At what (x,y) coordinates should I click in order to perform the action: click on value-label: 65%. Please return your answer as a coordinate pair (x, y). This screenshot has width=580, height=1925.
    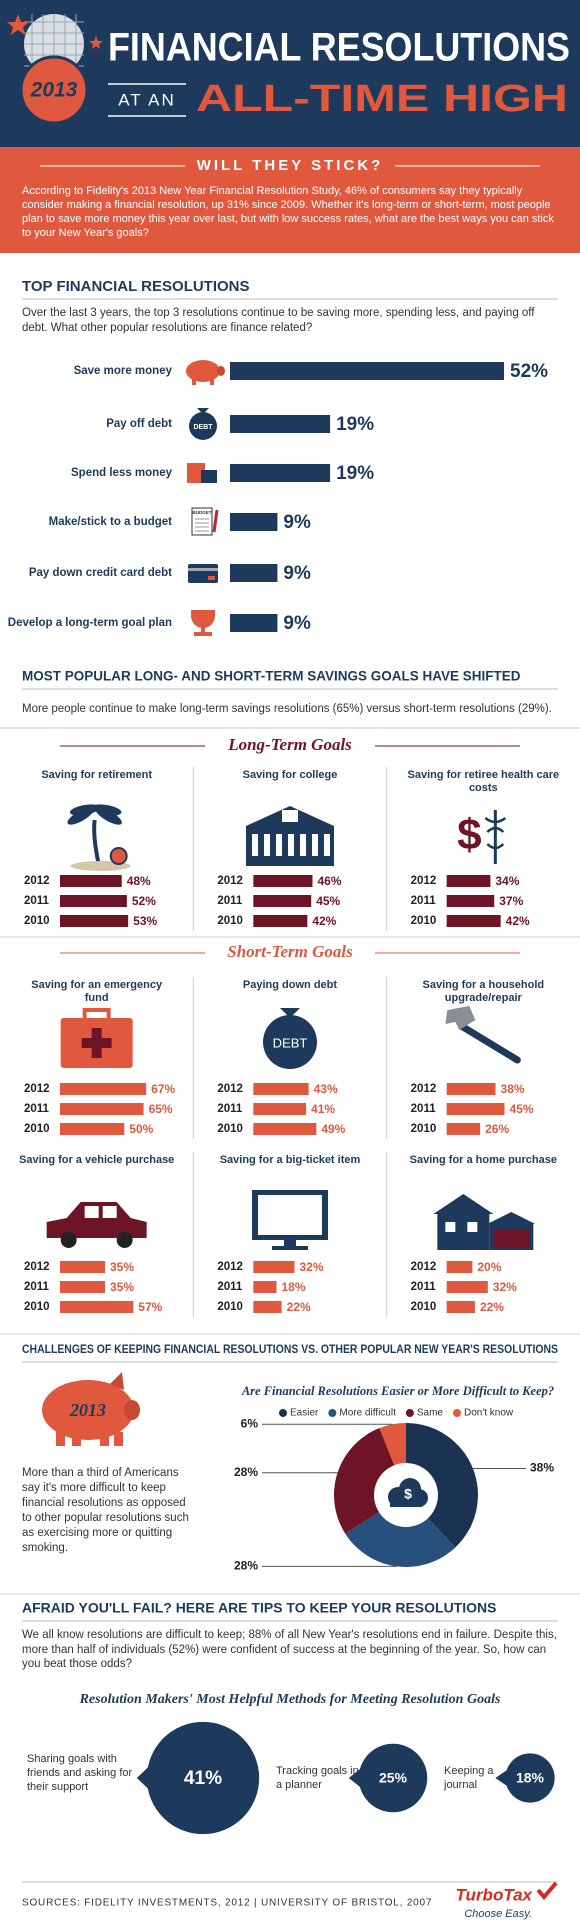
    Looking at the image, I should click on (161, 1109).